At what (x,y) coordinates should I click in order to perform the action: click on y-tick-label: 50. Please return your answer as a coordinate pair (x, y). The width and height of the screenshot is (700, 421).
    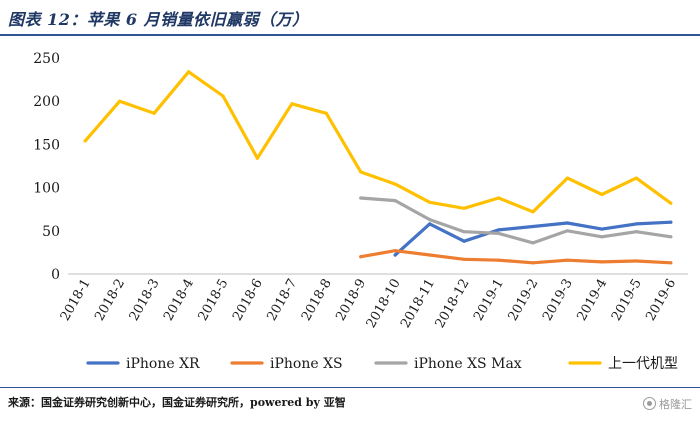
    Looking at the image, I should click on (51, 232).